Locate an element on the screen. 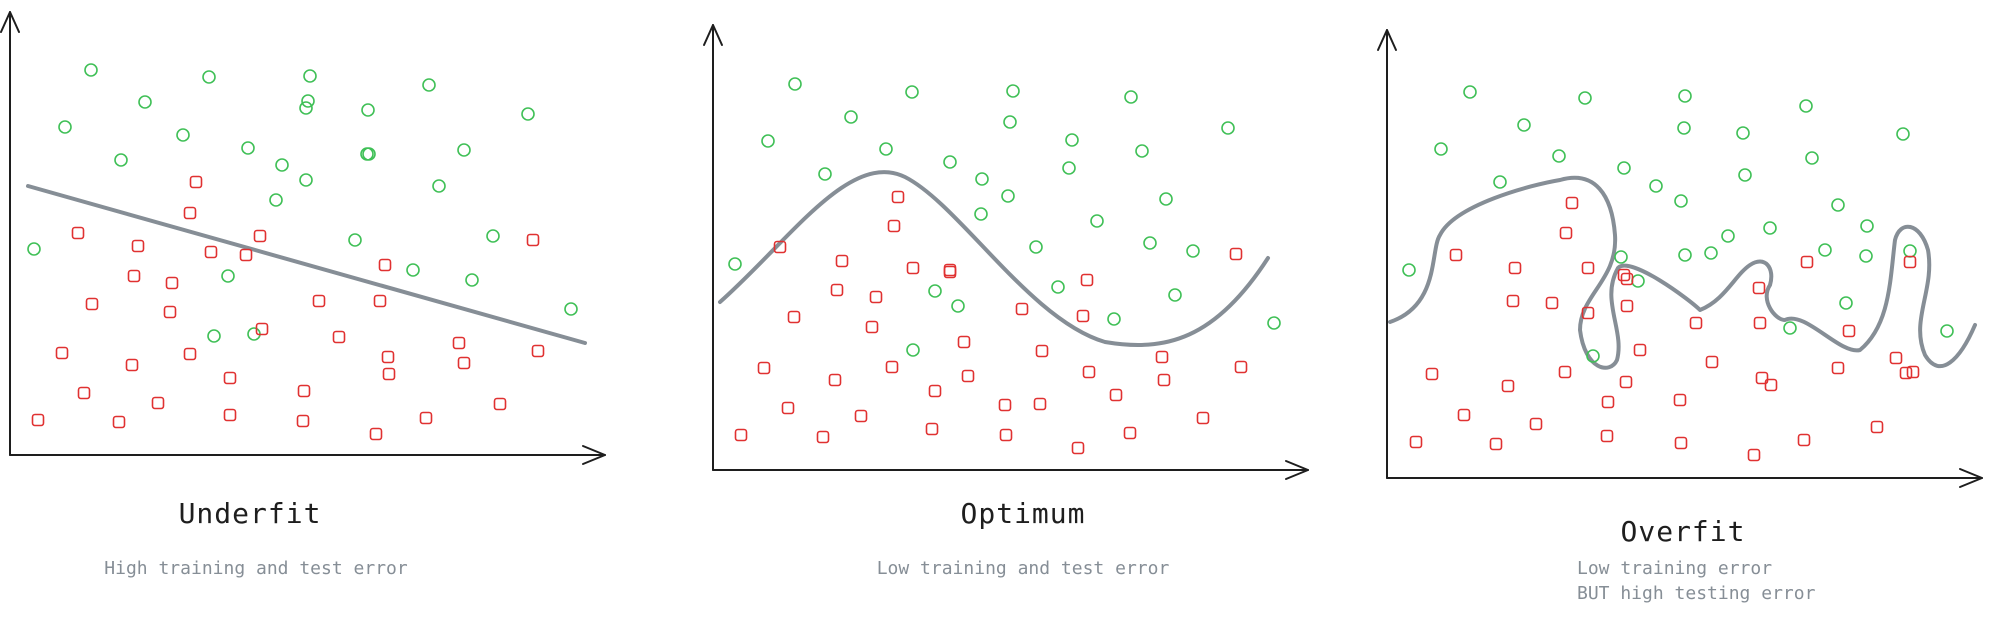 The image size is (1989, 617). underfit-x-arrowhead is located at coordinates (594, 455).